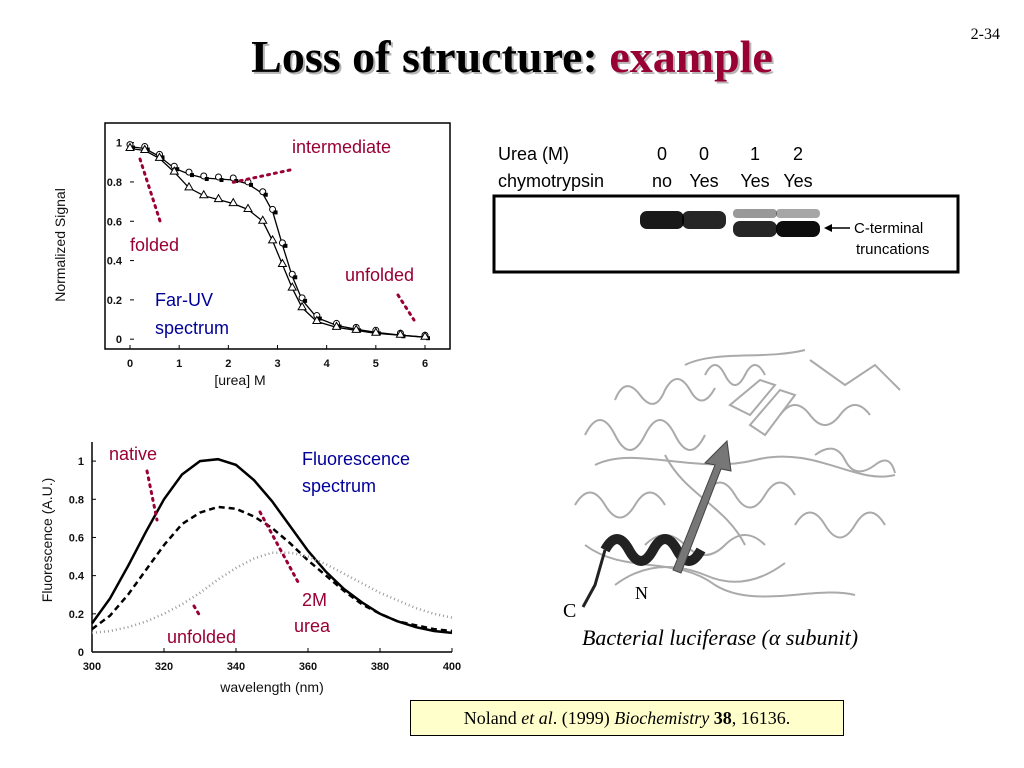  Describe the element at coordinates (179, 364) in the screenshot. I see `x-tick-label: 1` at that location.